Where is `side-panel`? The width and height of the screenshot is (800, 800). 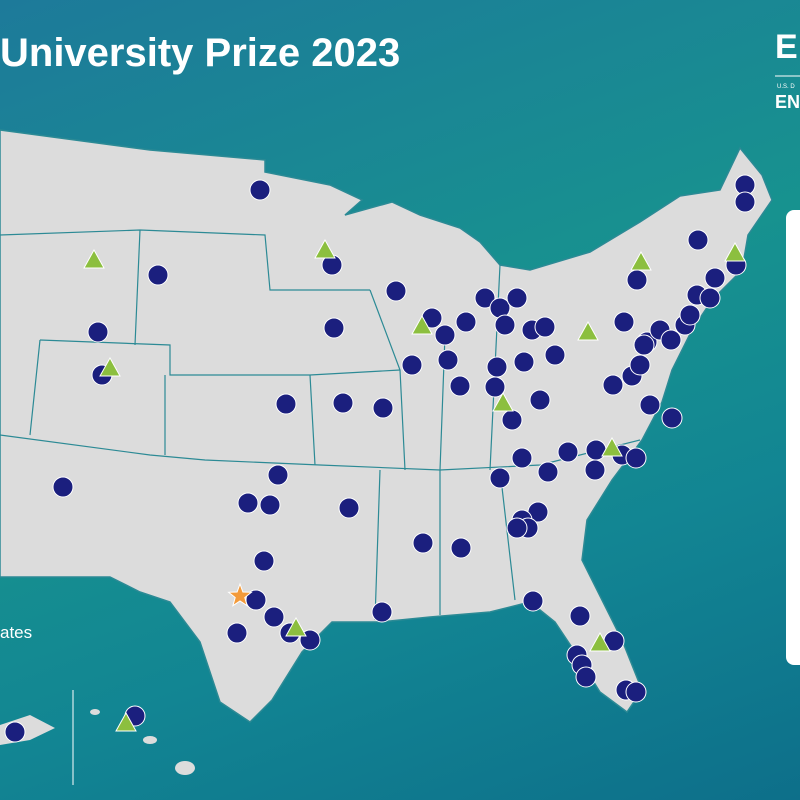 side-panel is located at coordinates (793, 437).